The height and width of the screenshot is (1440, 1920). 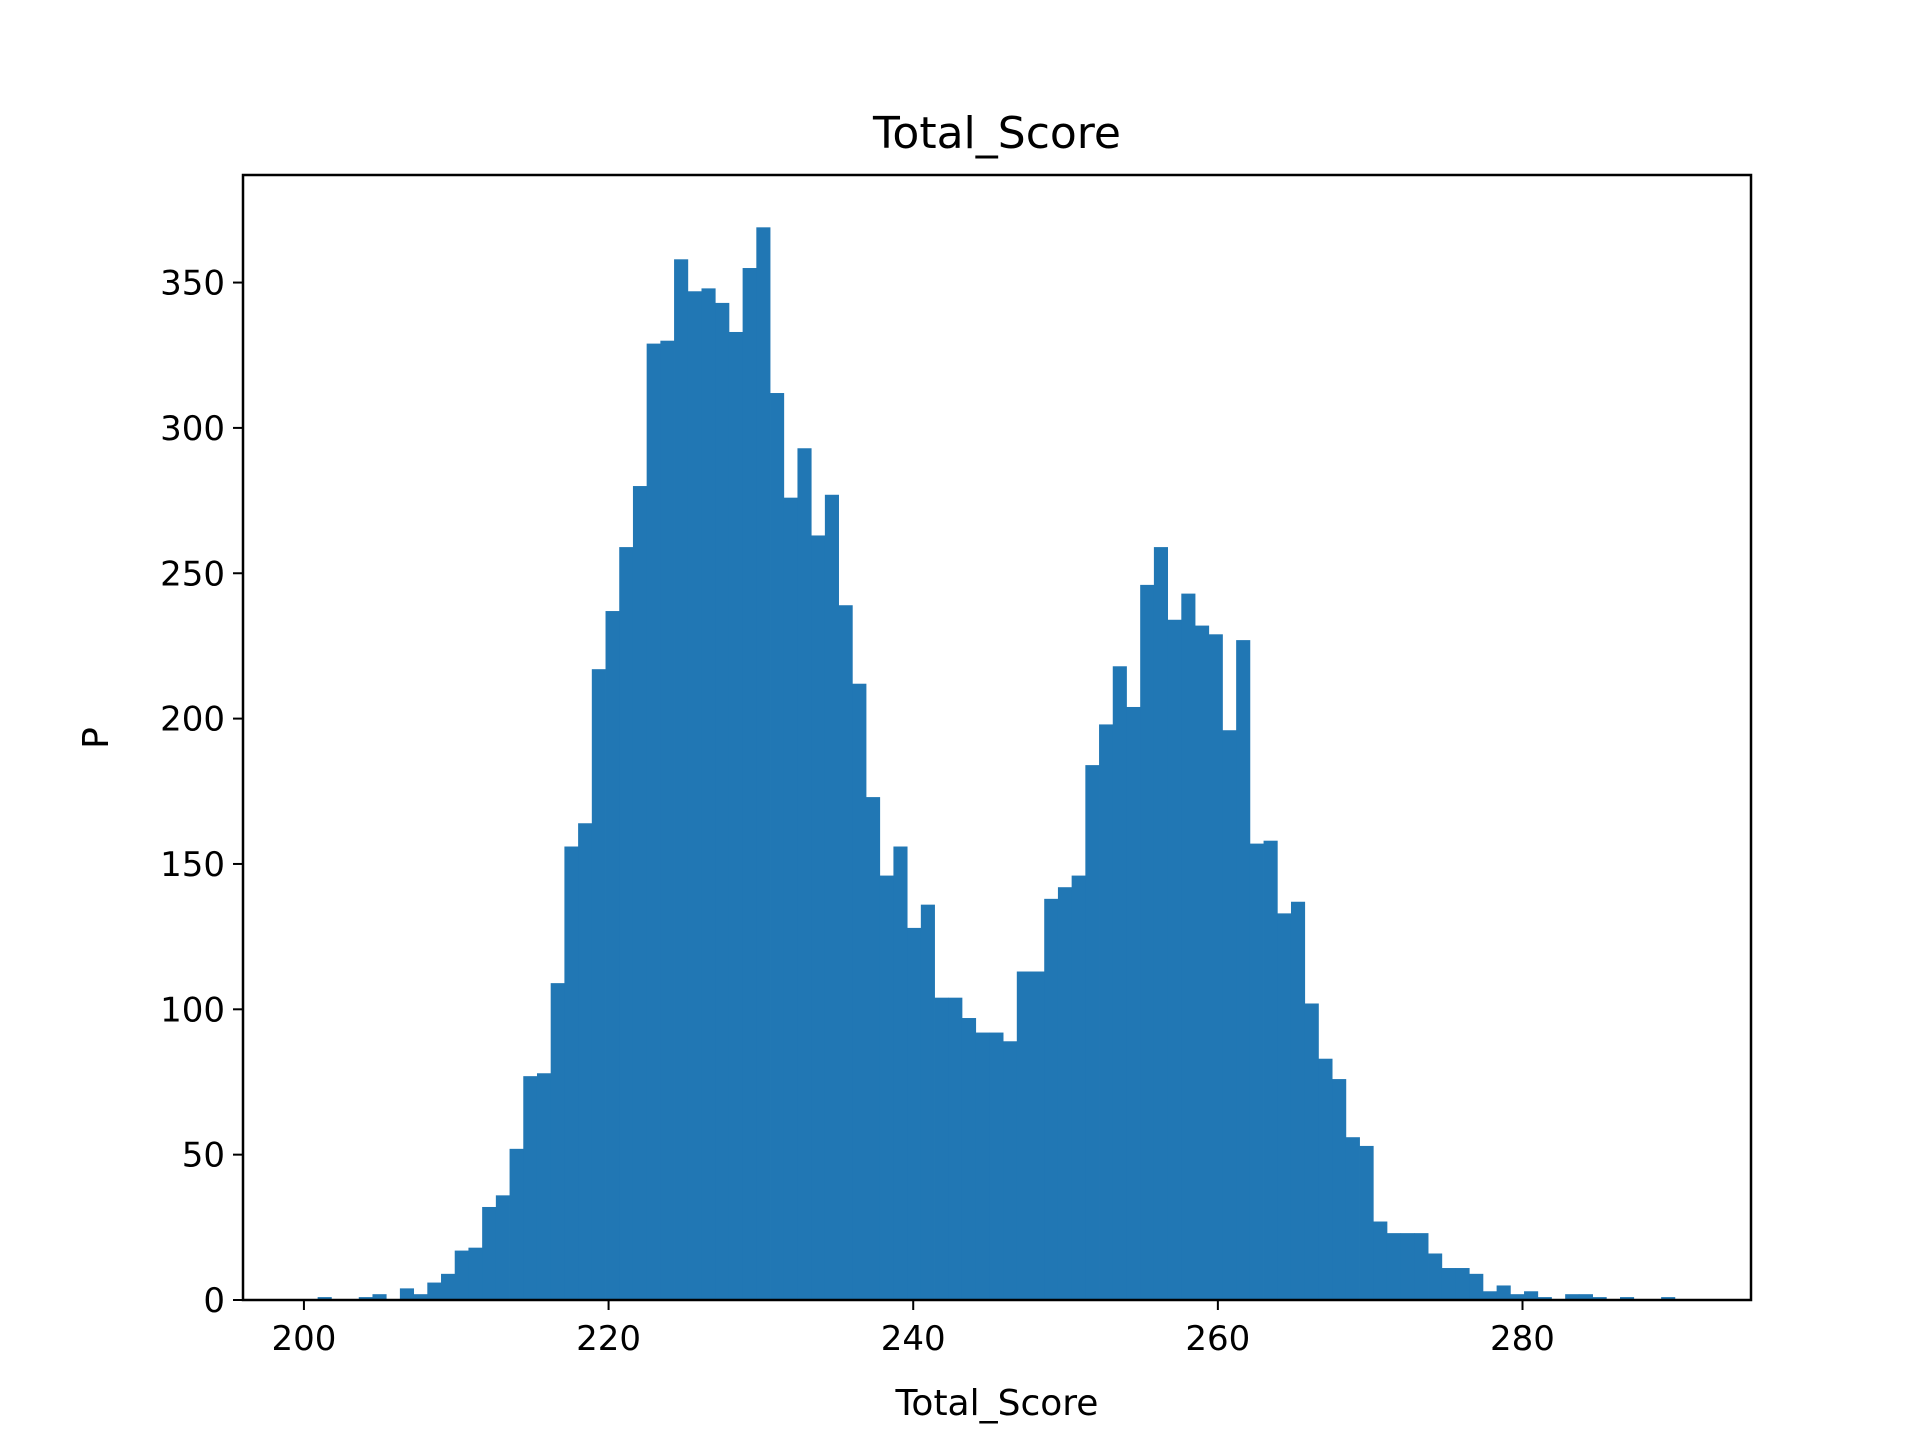 What do you see at coordinates (192, 574) in the screenshot?
I see `y-tick-label: 250` at bounding box center [192, 574].